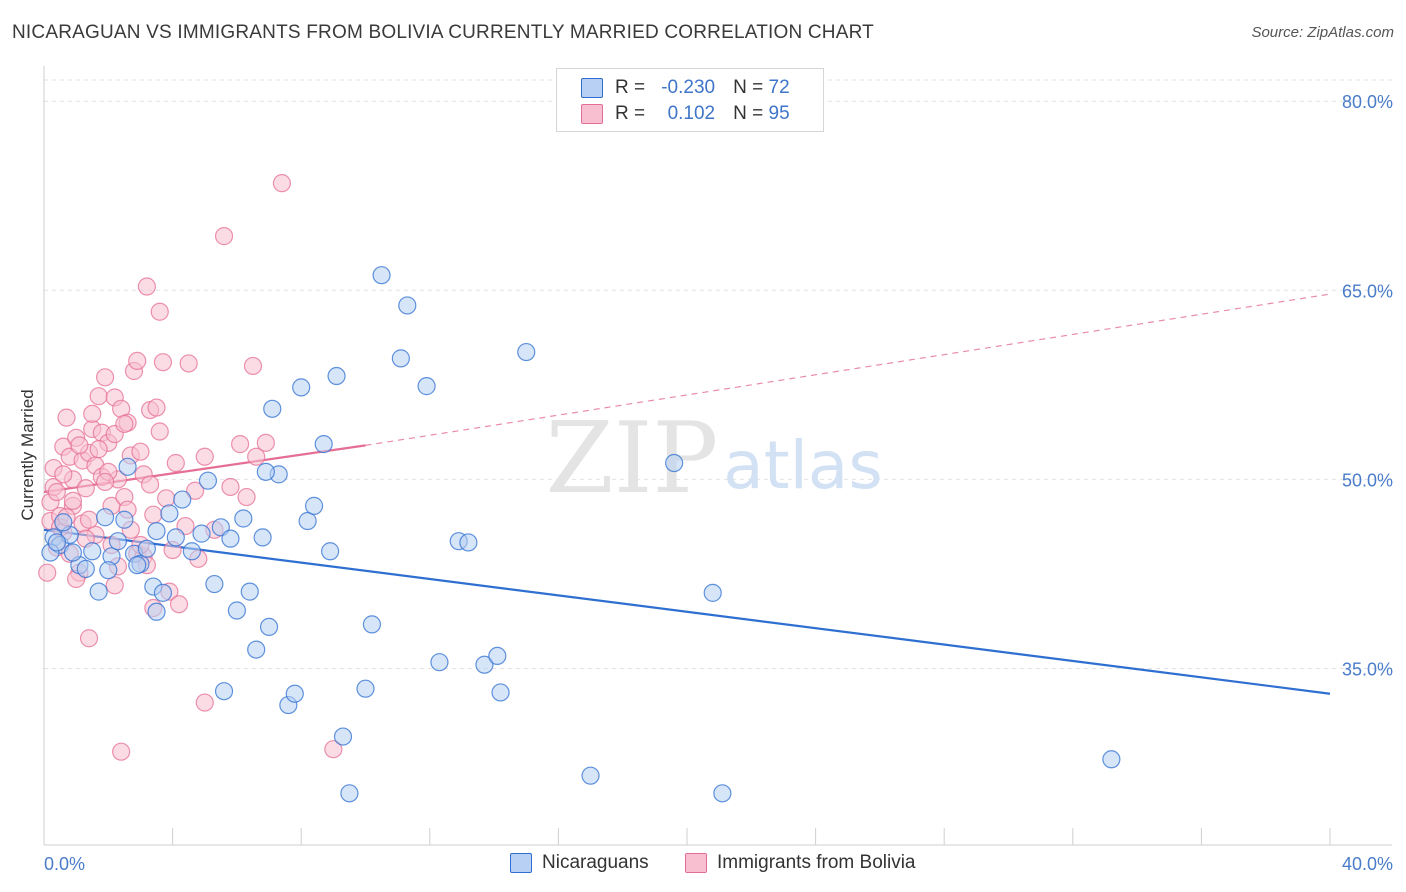 The image size is (1406, 892). I want to click on x-tick-label: 40.0%, so click(1367, 864).